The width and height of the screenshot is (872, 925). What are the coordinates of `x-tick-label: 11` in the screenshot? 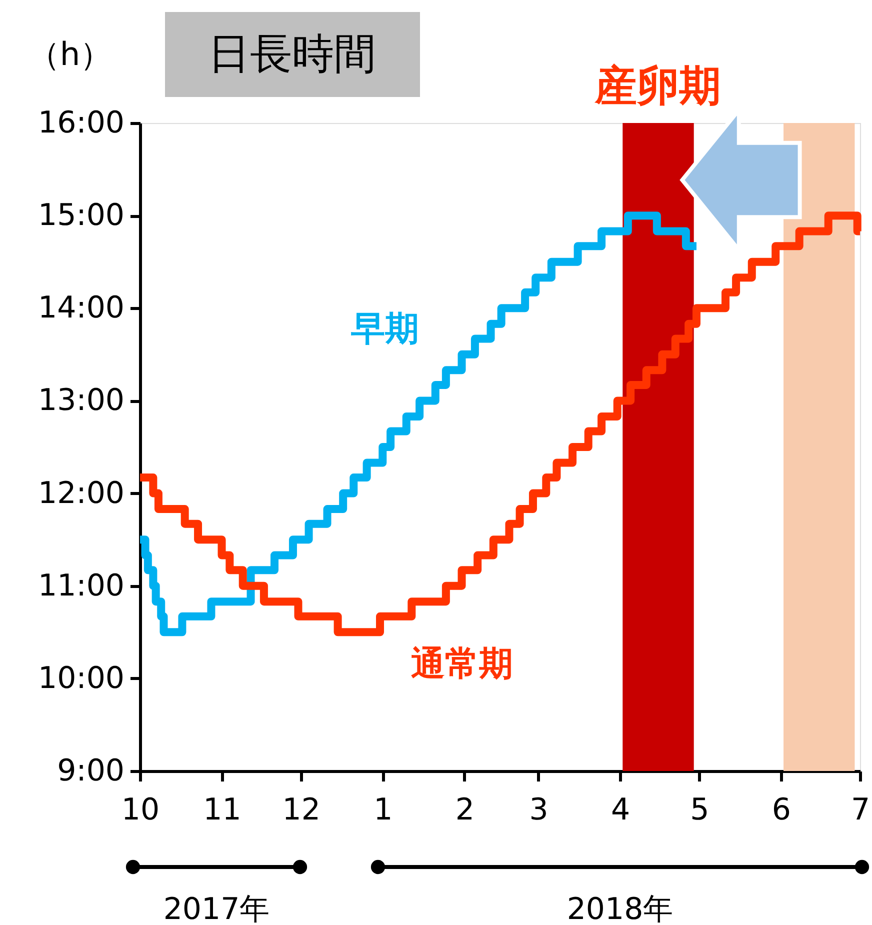 It's located at (222, 810).